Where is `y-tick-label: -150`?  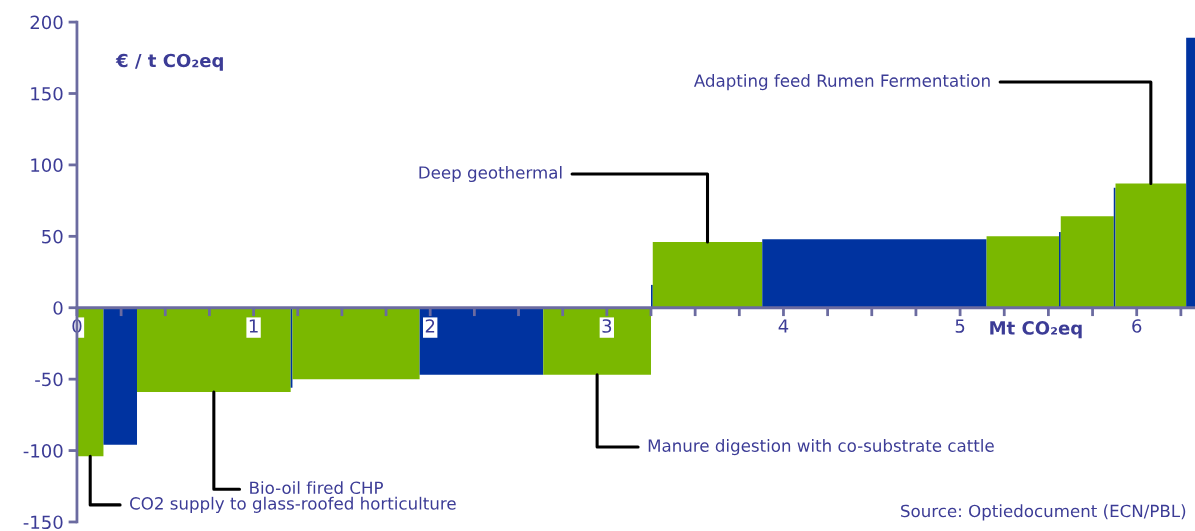 y-tick-label: -150 is located at coordinates (43, 522).